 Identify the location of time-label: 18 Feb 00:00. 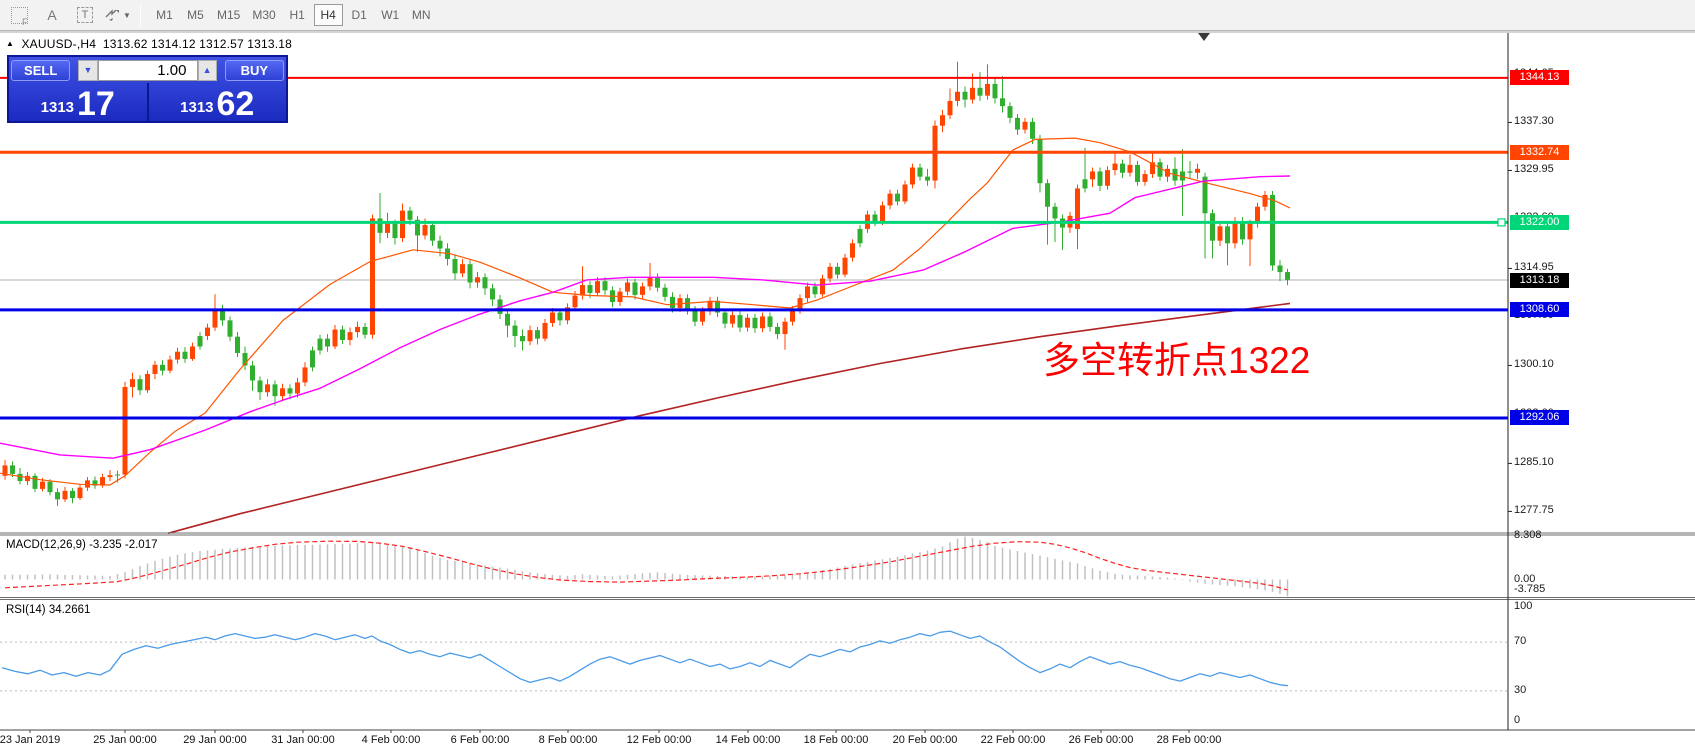
(836, 740).